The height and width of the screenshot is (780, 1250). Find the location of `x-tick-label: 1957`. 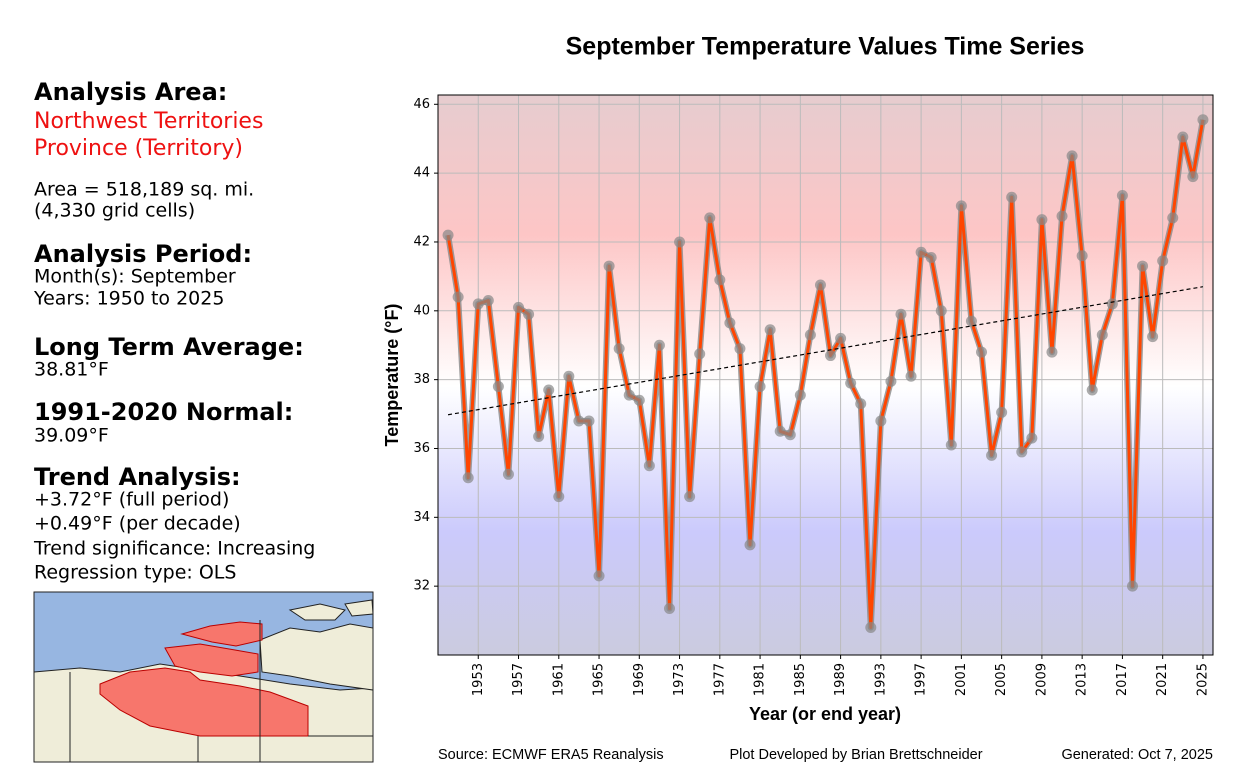

x-tick-label: 1957 is located at coordinates (518, 679).